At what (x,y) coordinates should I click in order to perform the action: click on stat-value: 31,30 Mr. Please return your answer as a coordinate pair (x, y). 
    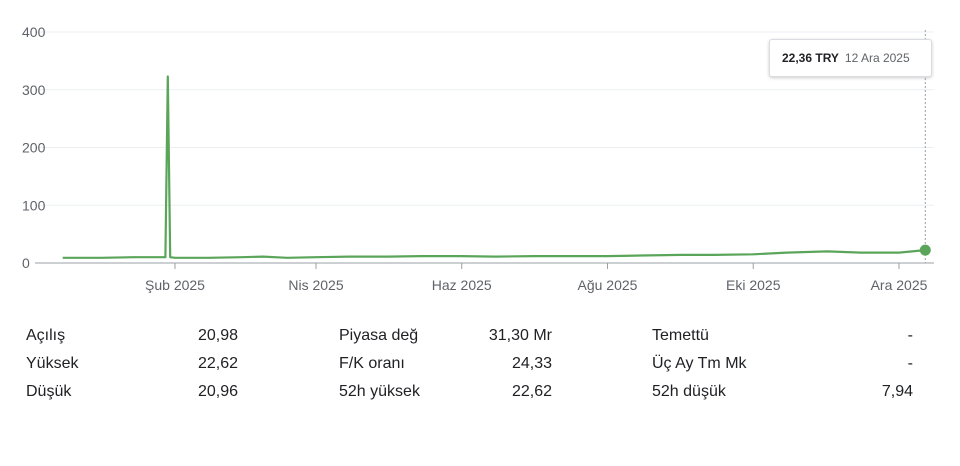
    Looking at the image, I should click on (520, 335).